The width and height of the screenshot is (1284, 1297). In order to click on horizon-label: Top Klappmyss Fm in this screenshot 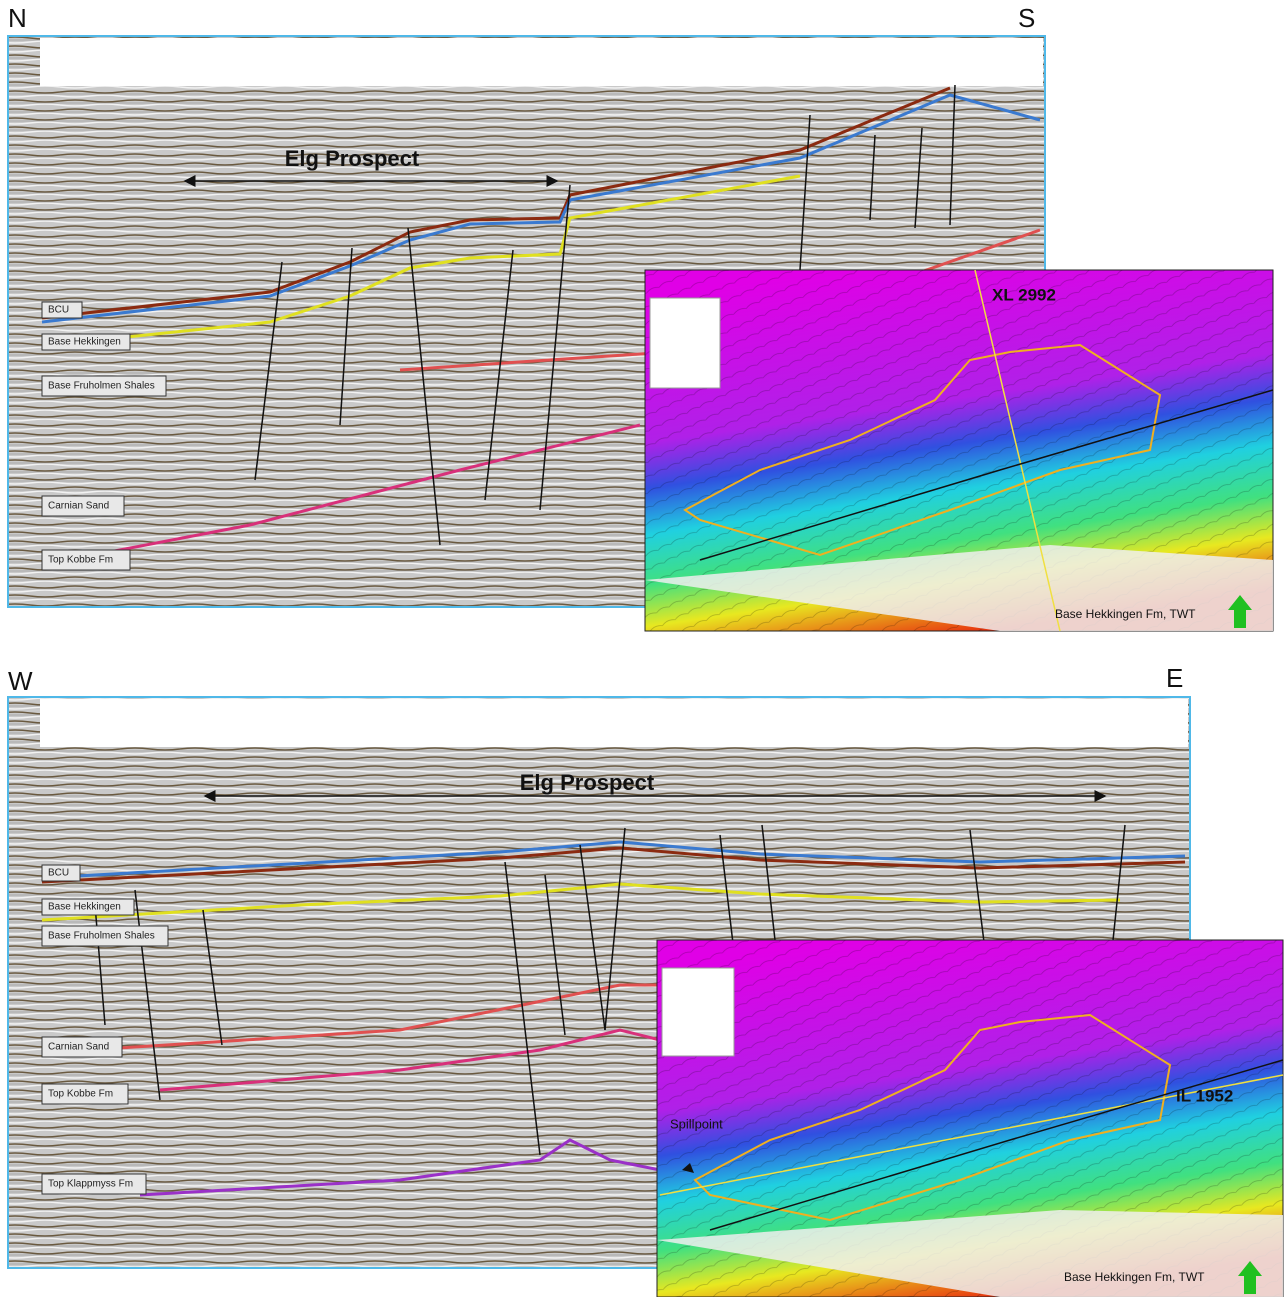, I will do `click(90, 1184)`.